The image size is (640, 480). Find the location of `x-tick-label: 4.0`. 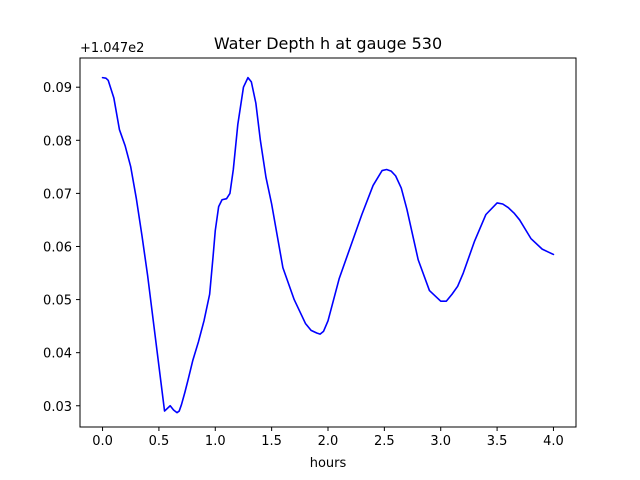

x-tick-label: 4.0 is located at coordinates (553, 441).